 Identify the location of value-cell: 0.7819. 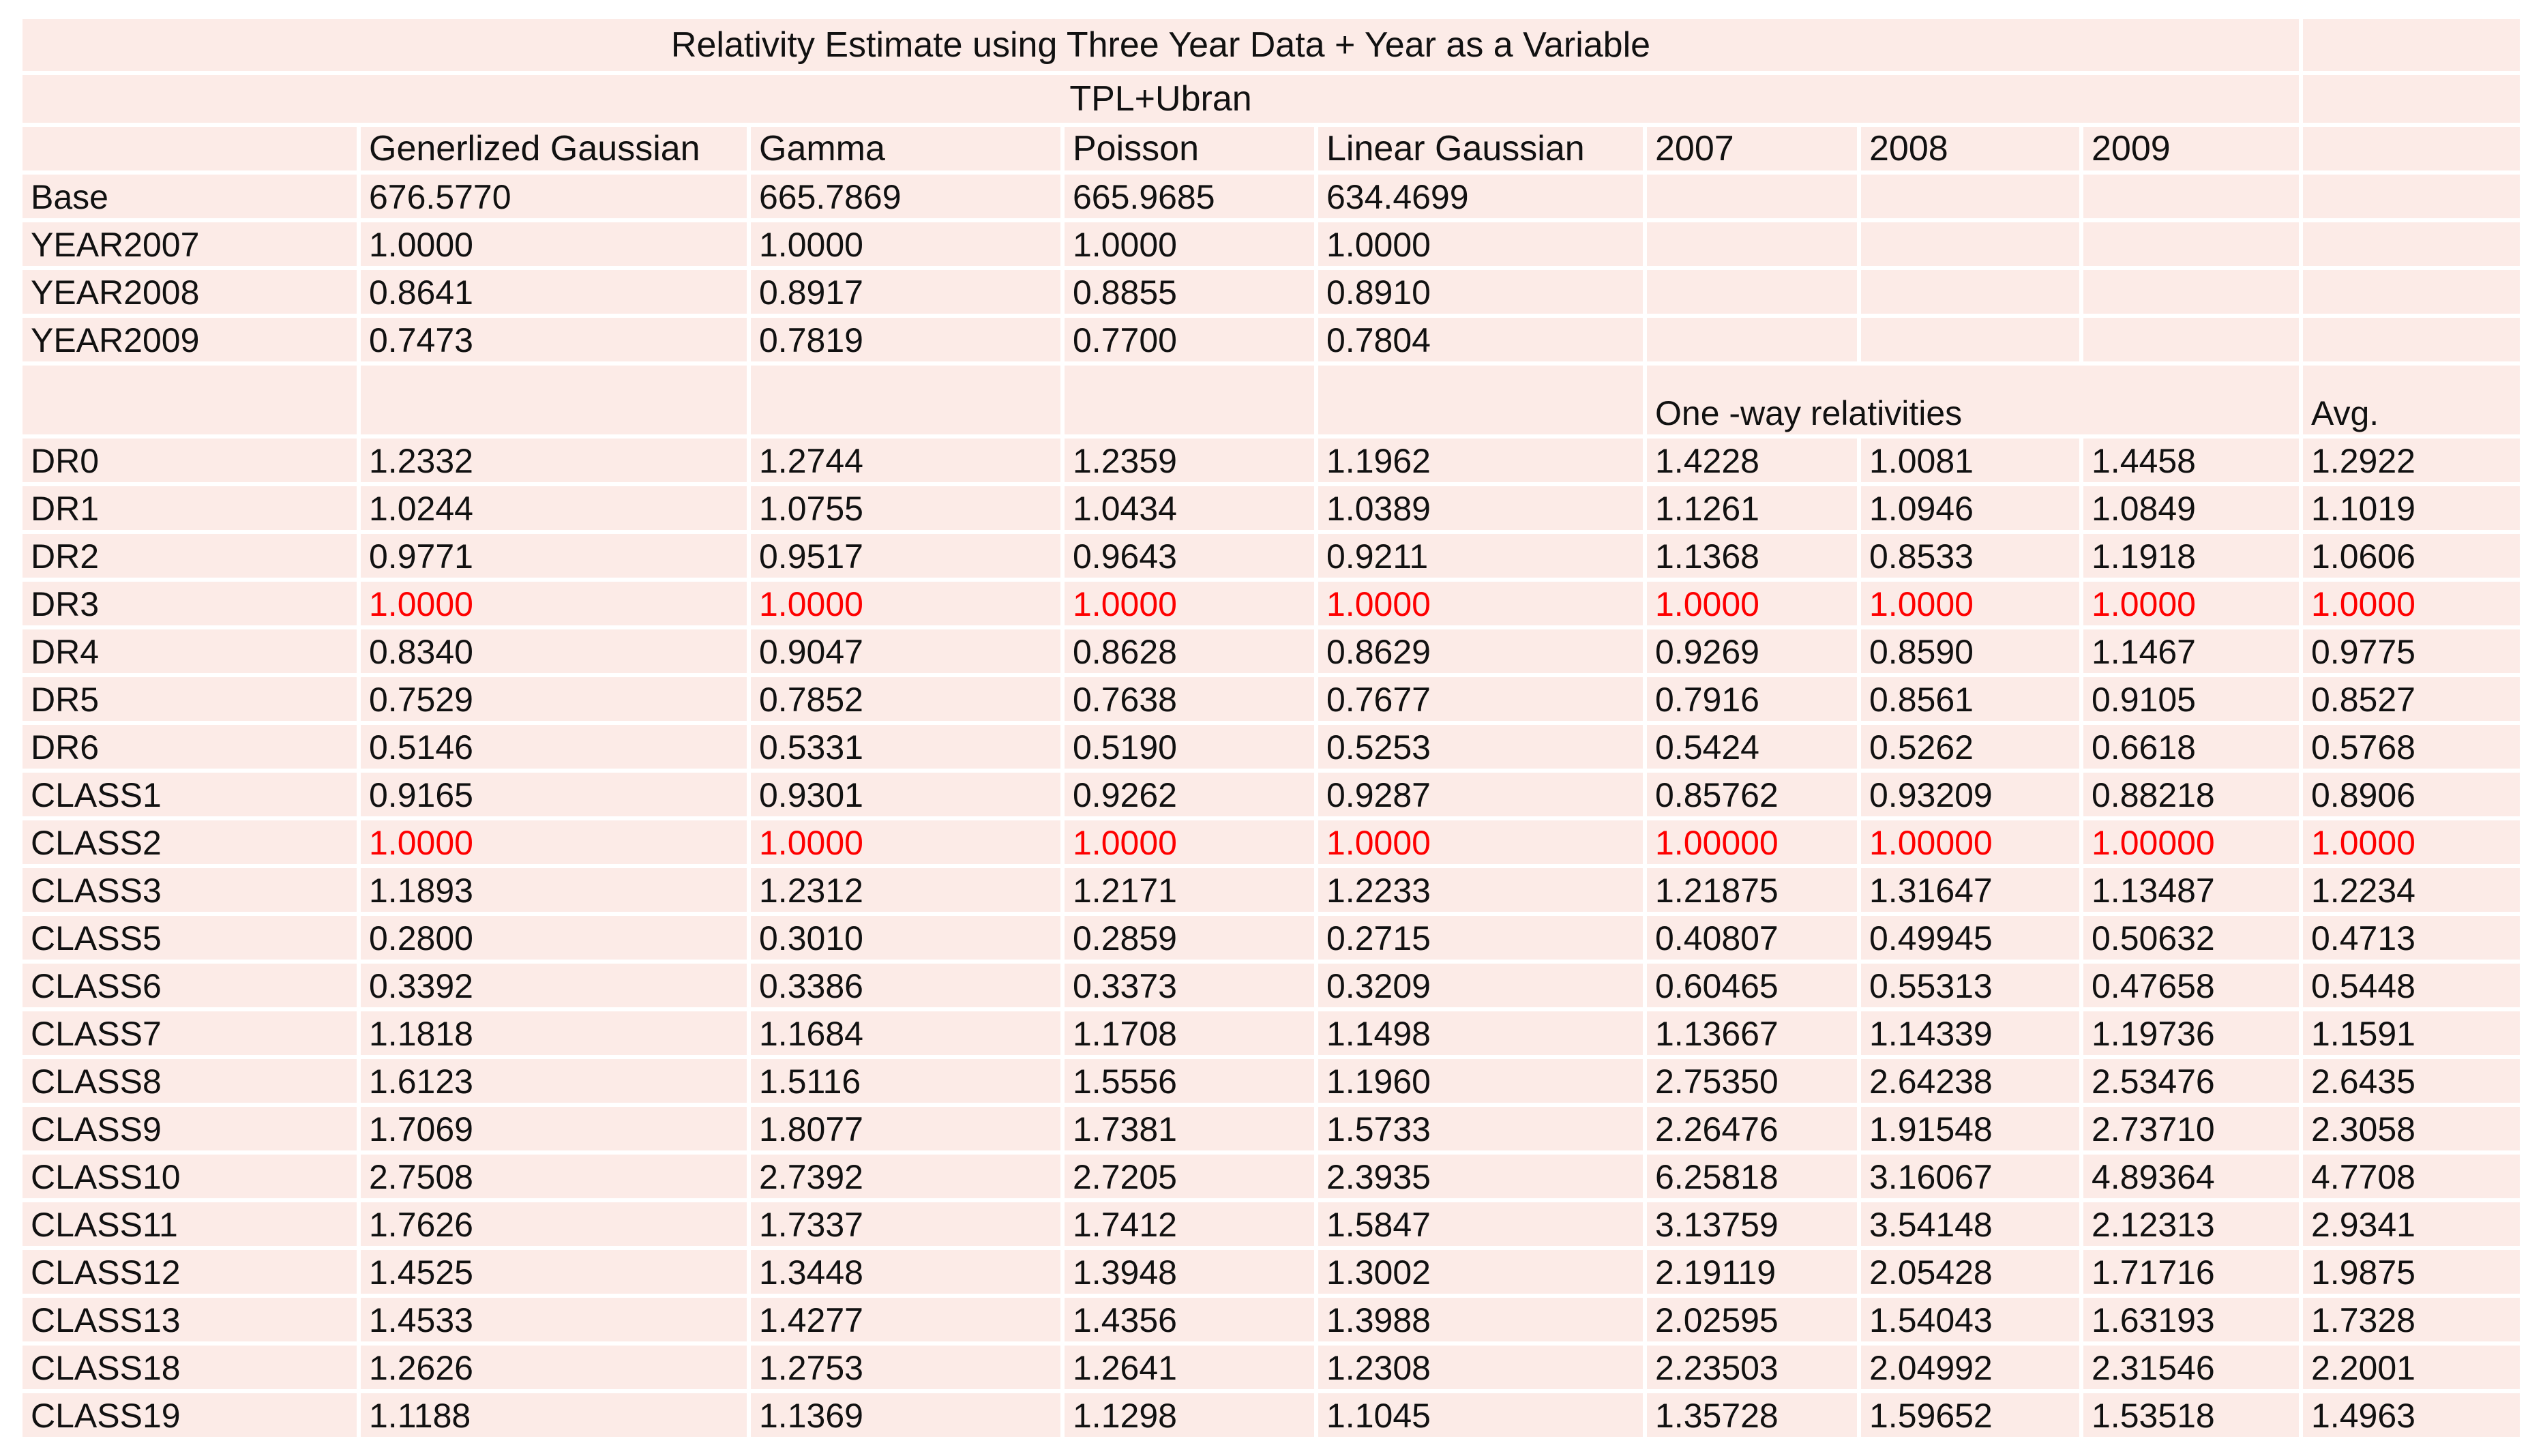
(905, 339).